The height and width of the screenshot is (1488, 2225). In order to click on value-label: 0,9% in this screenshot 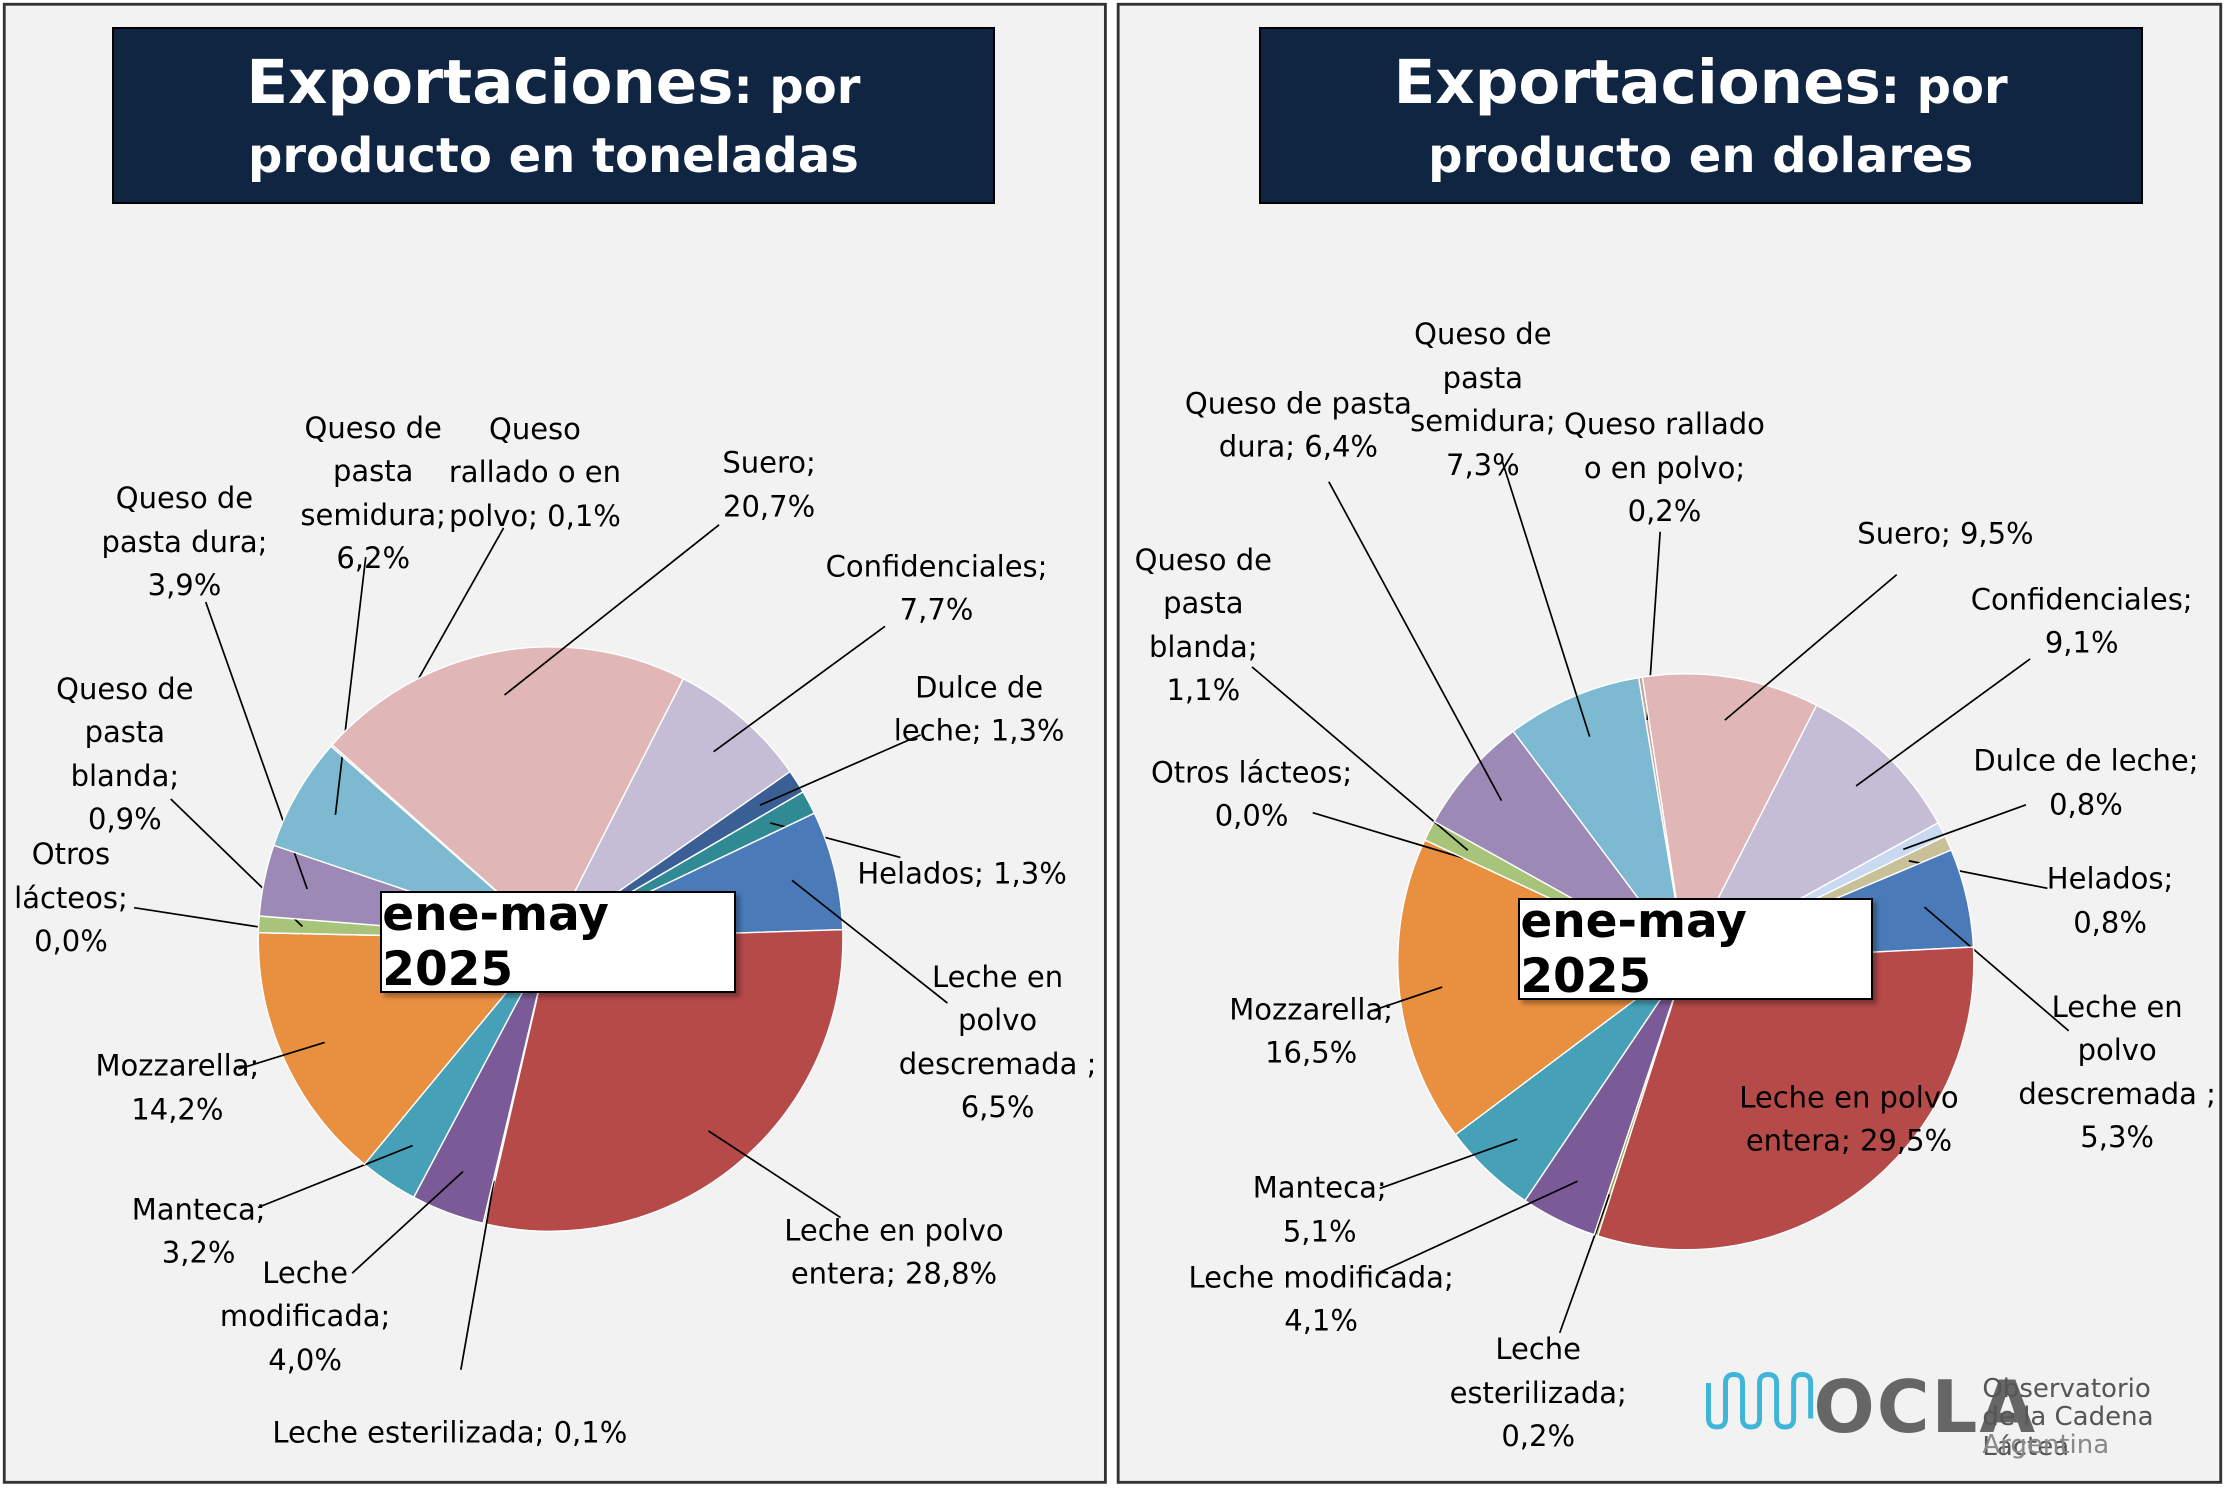, I will do `click(125, 819)`.